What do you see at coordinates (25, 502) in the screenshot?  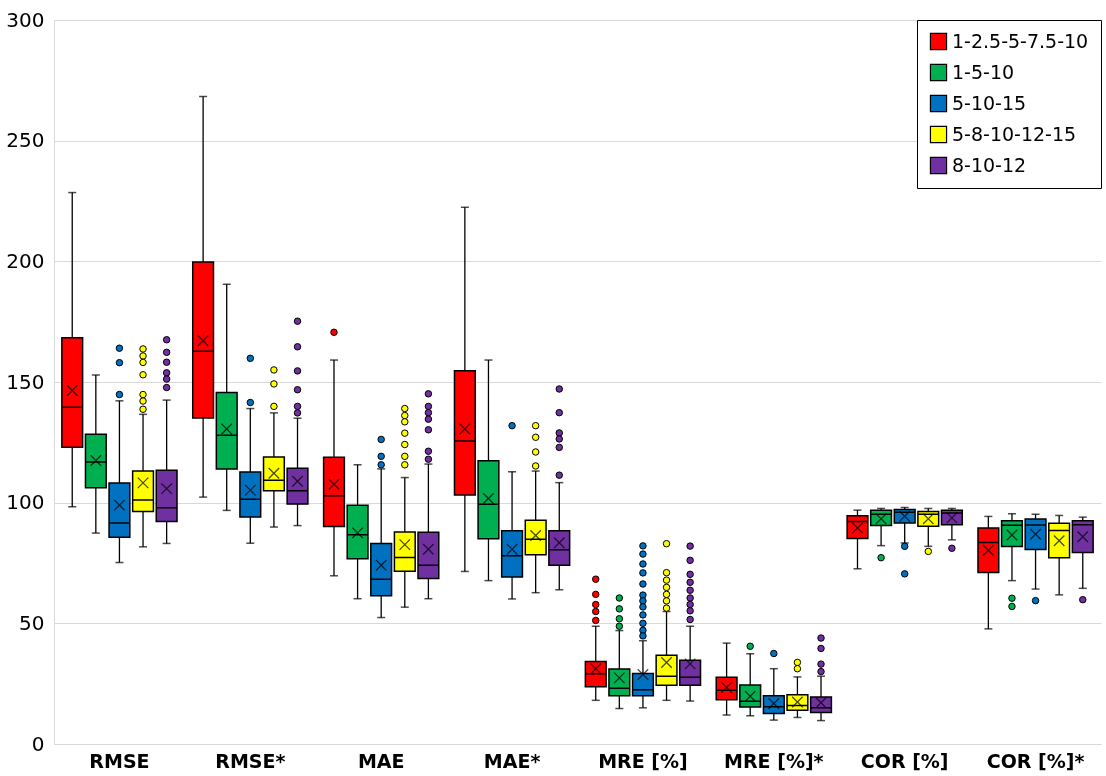 I see `y-tick-label: 100` at bounding box center [25, 502].